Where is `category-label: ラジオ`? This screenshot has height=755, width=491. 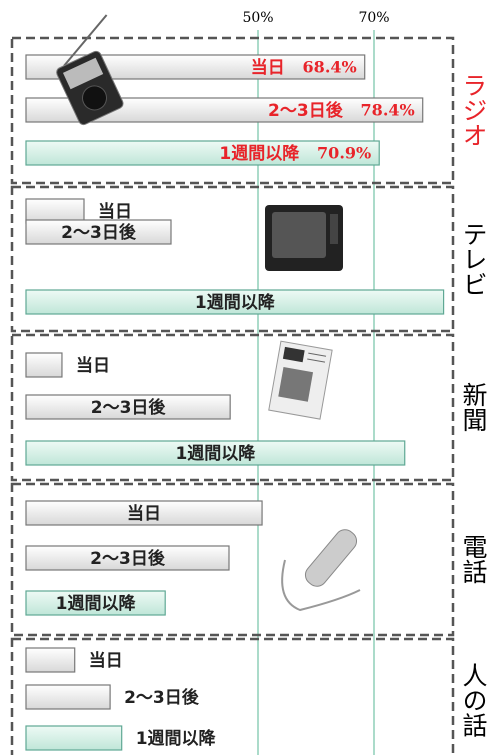
category-label: ラジオ is located at coordinates (473, 110).